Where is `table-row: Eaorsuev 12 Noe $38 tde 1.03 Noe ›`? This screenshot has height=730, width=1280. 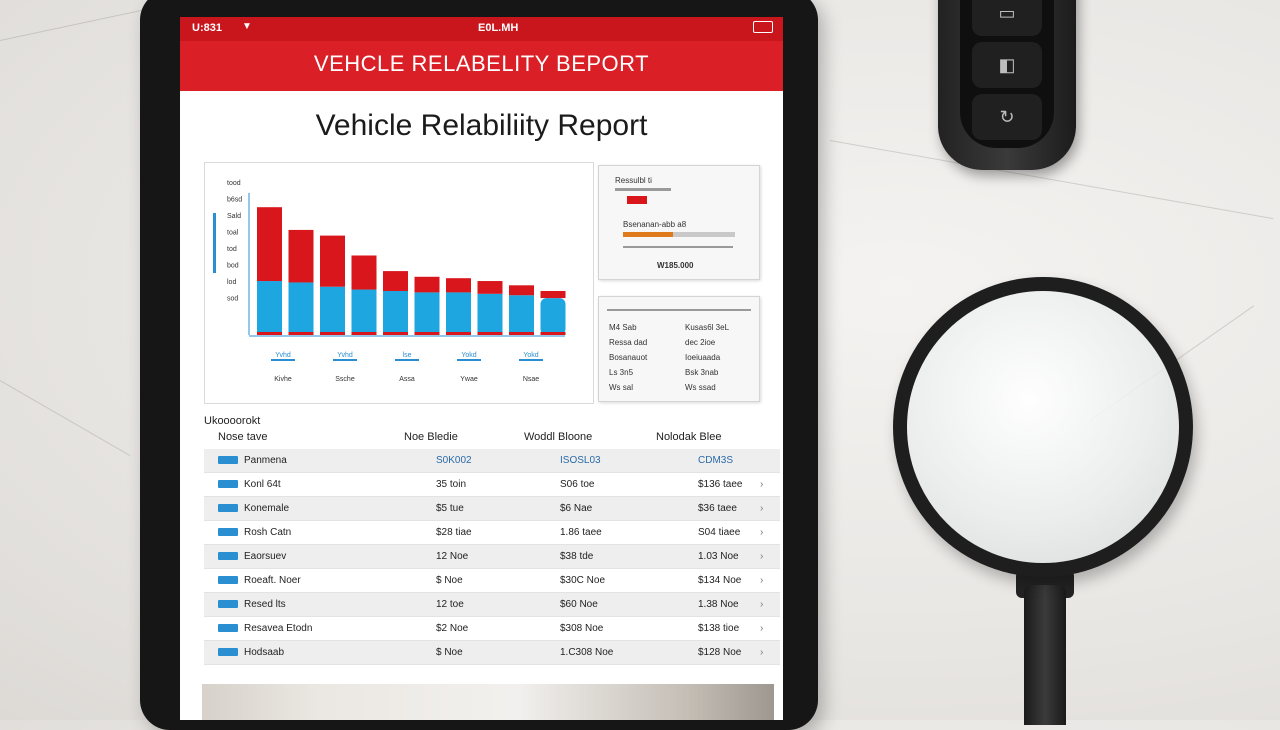 table-row: Eaorsuev 12 Noe $38 tde 1.03 Noe › is located at coordinates (492, 557).